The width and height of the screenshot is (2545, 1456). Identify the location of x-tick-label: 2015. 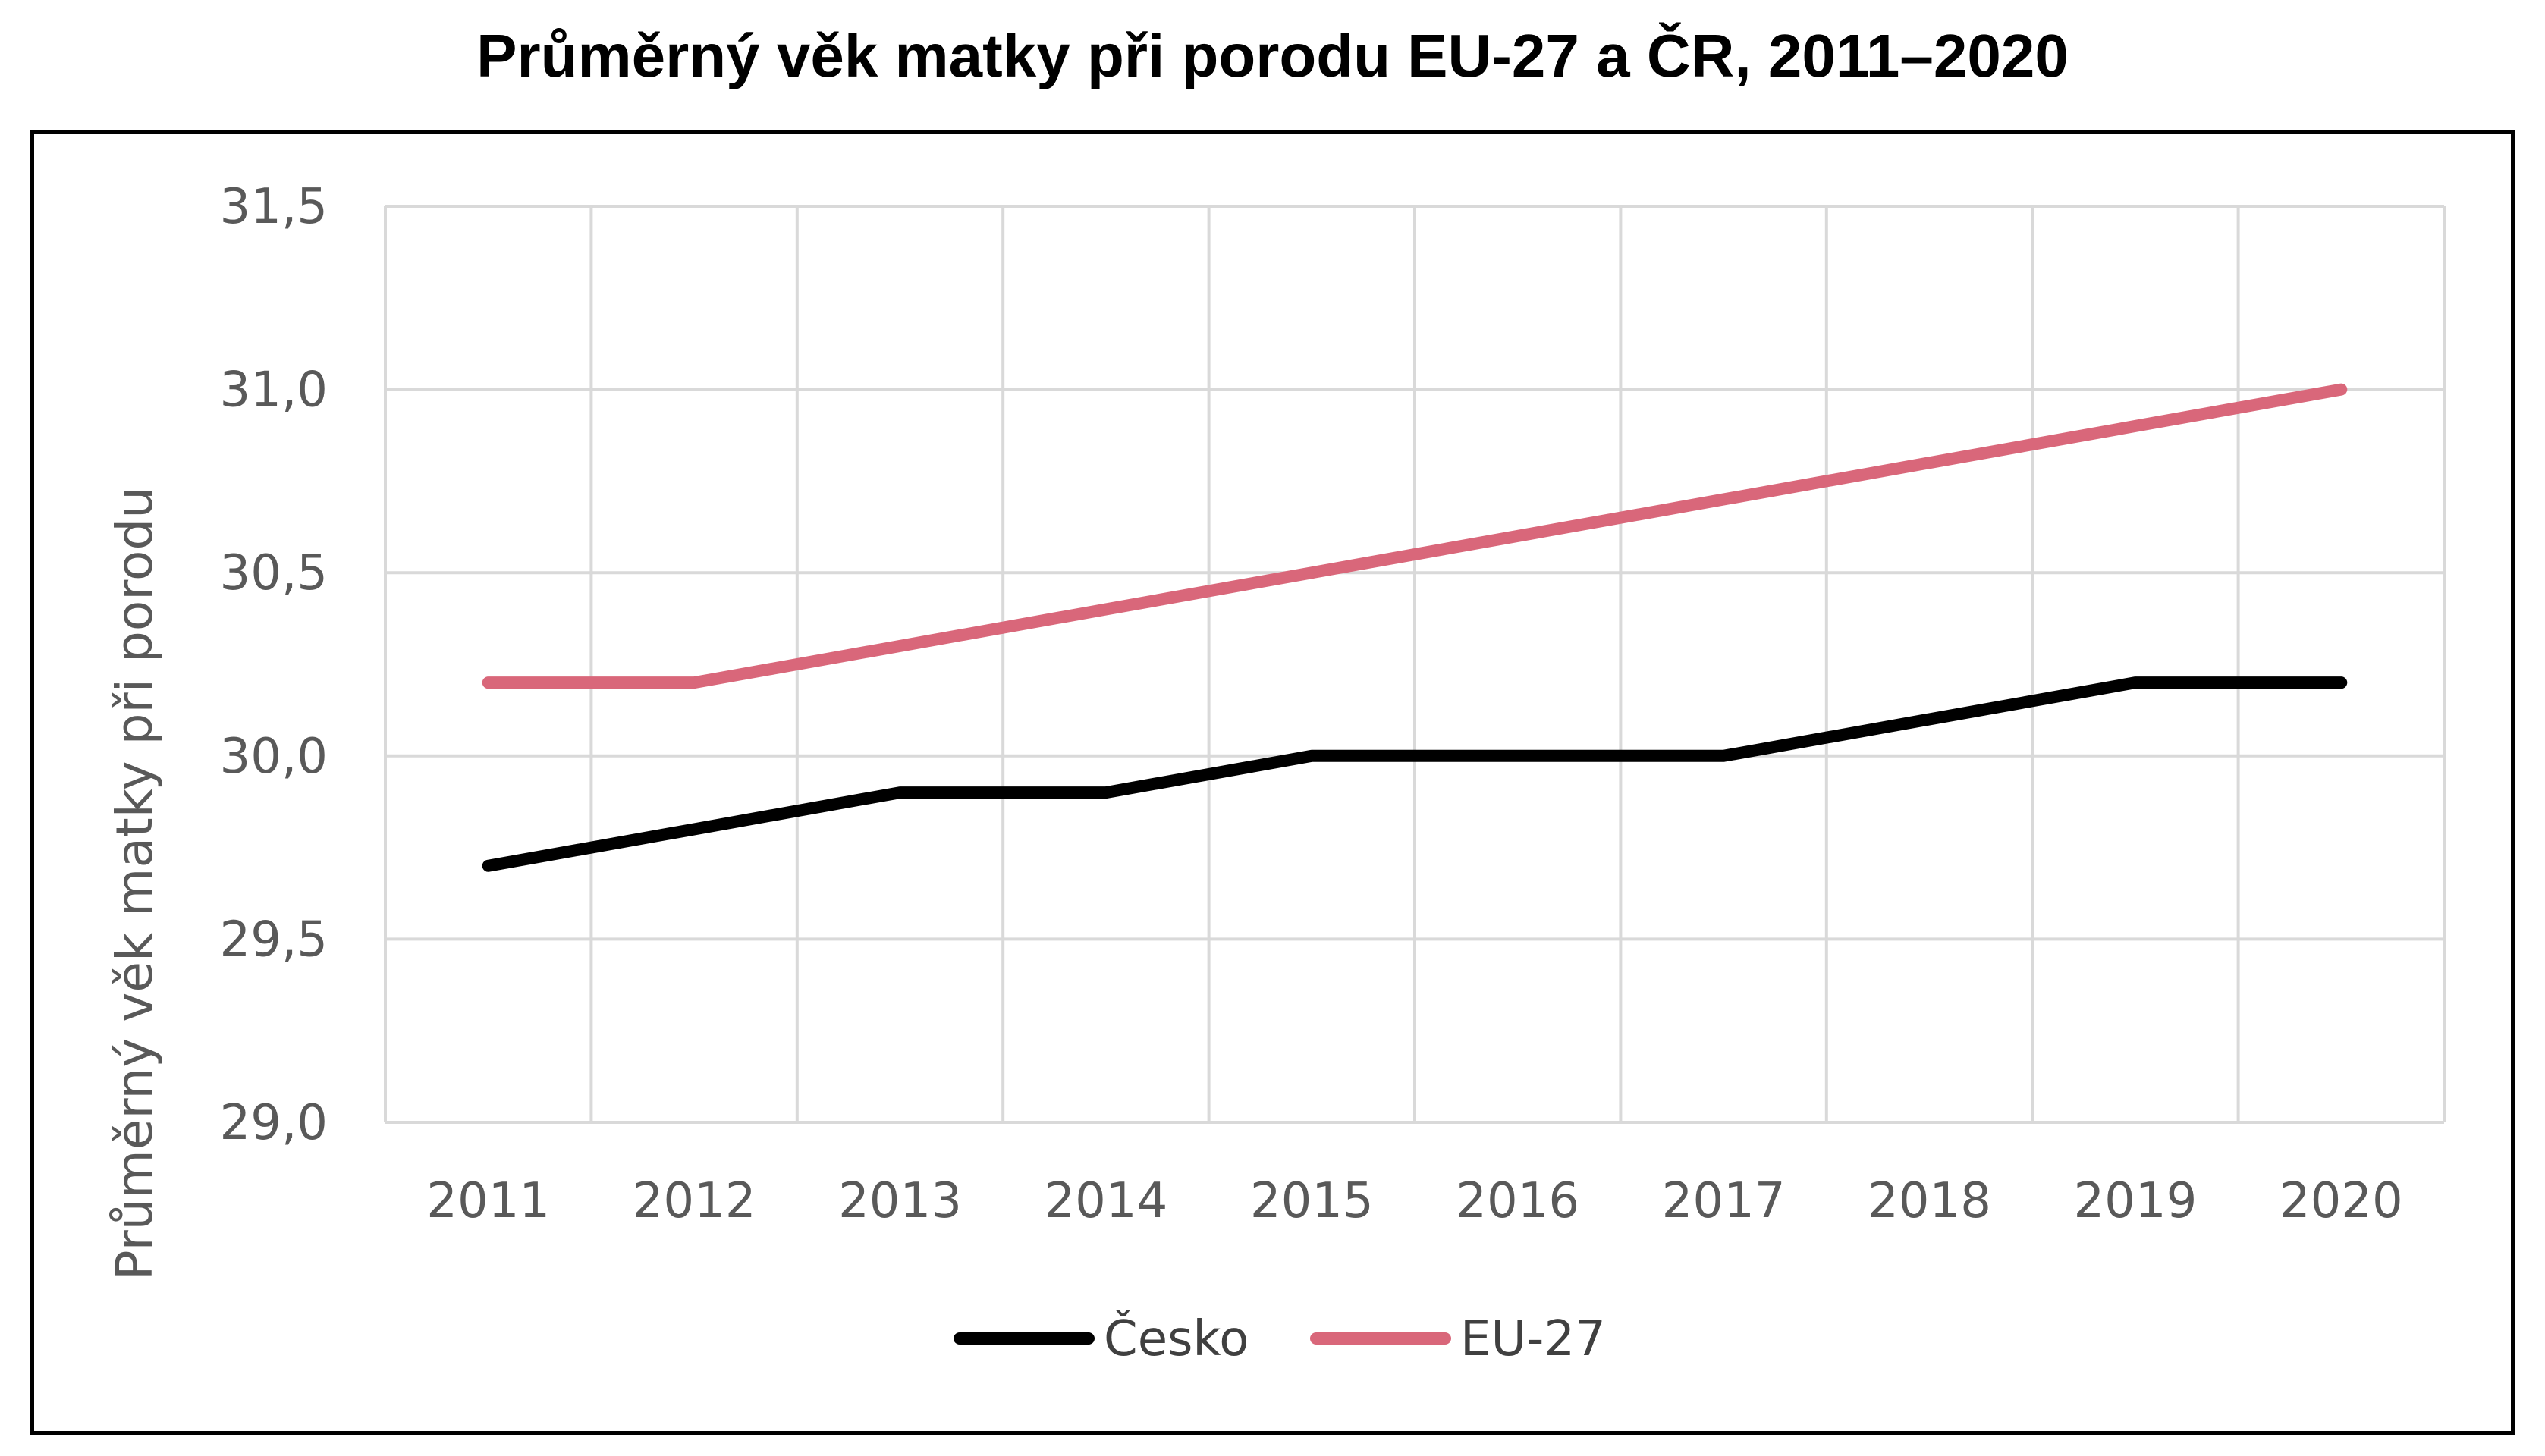
(1312, 1201).